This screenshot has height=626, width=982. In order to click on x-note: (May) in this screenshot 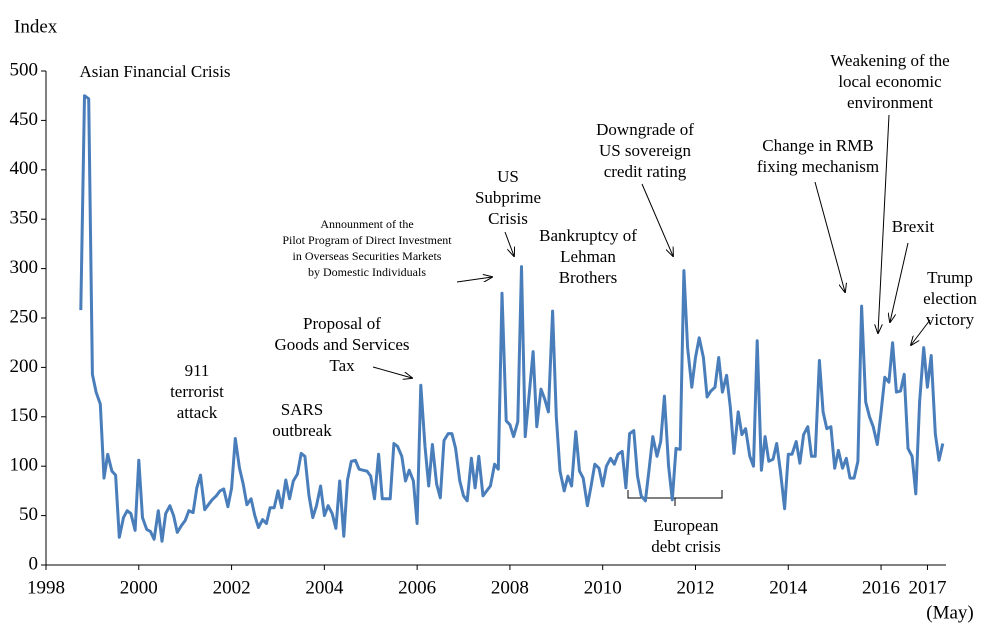, I will do `click(949, 612)`.